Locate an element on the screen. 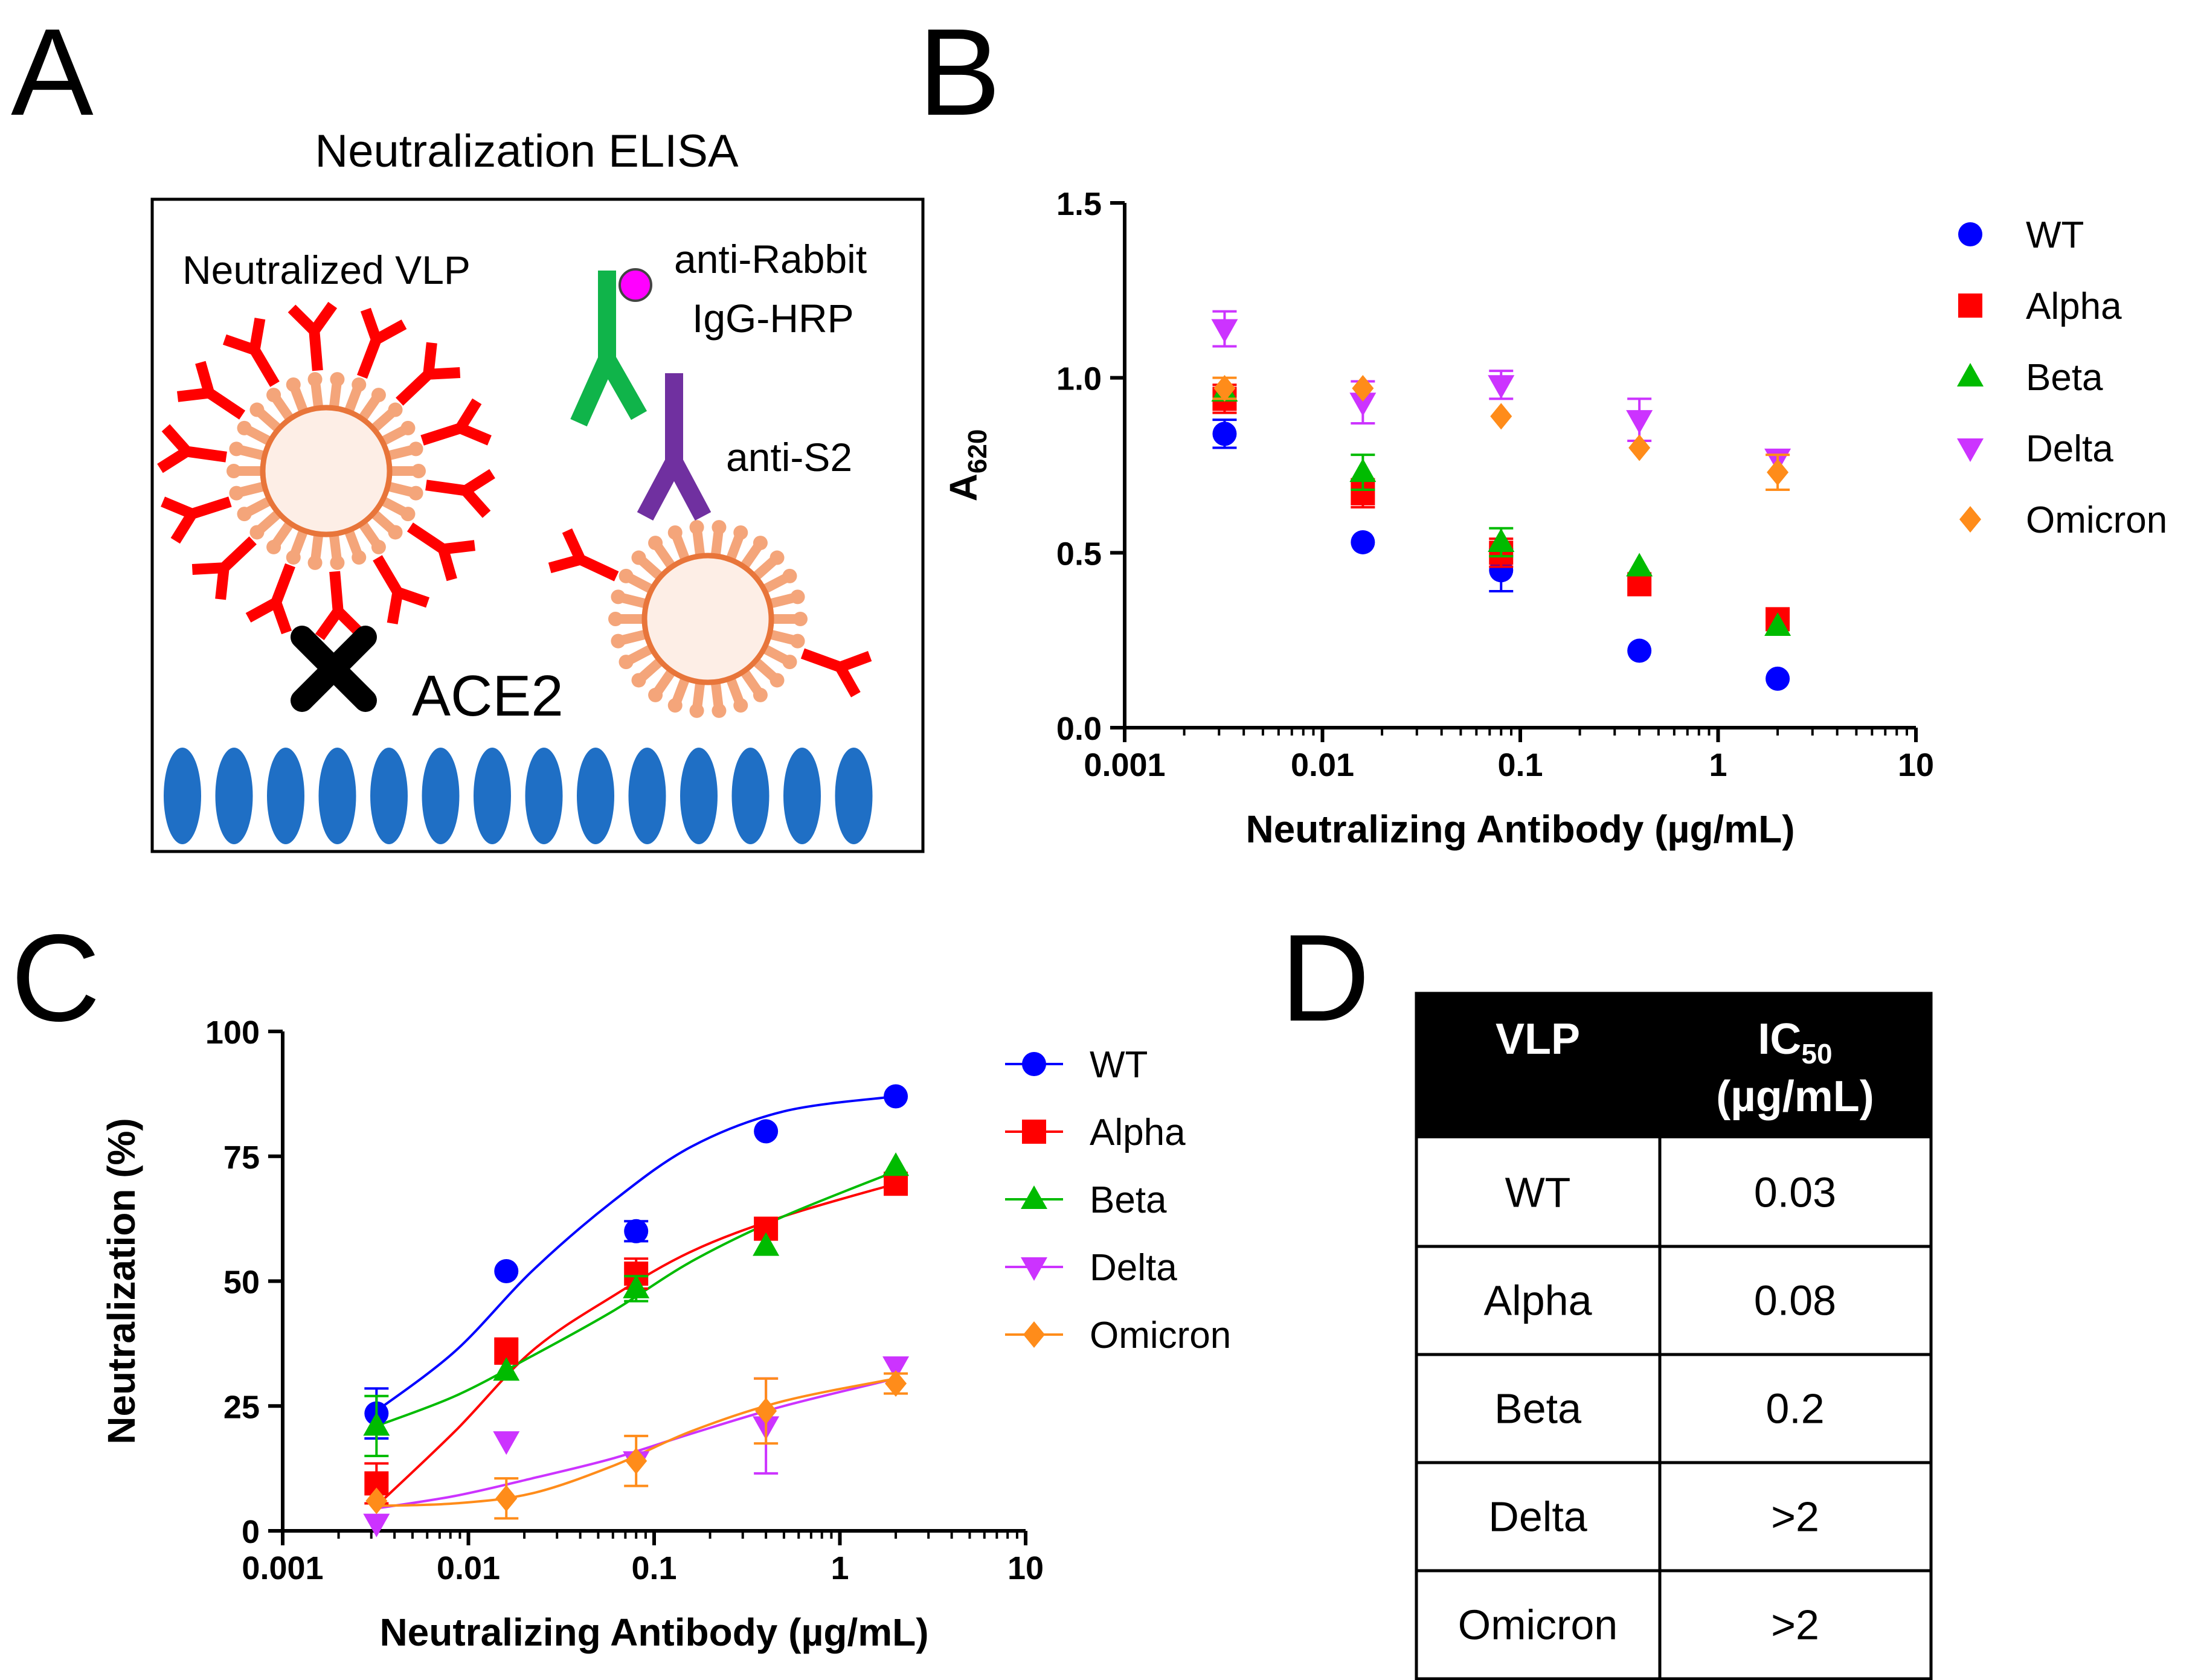  y-axis-label: A620 is located at coordinates (967, 465).